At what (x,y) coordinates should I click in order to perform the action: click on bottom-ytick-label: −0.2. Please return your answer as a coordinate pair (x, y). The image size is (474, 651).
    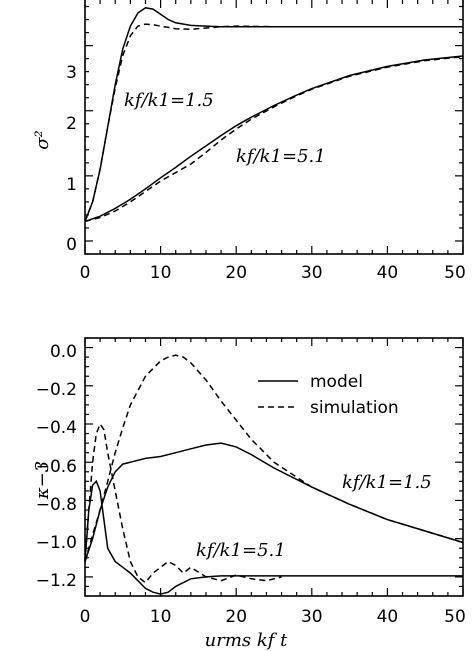
    Looking at the image, I should click on (56, 390).